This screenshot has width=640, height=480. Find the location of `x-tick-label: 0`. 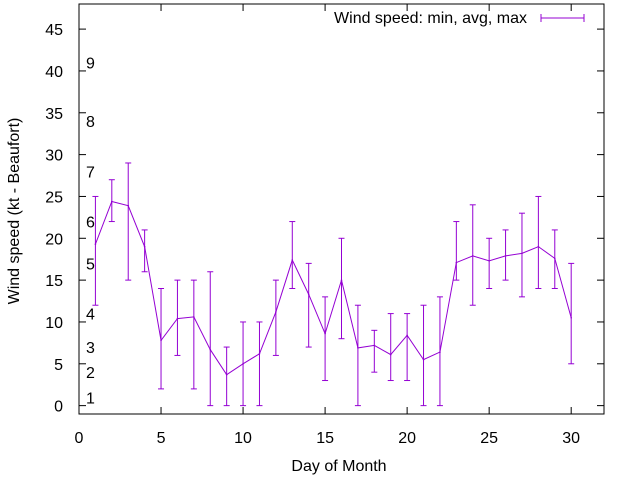

x-tick-label: 0 is located at coordinates (79, 438).